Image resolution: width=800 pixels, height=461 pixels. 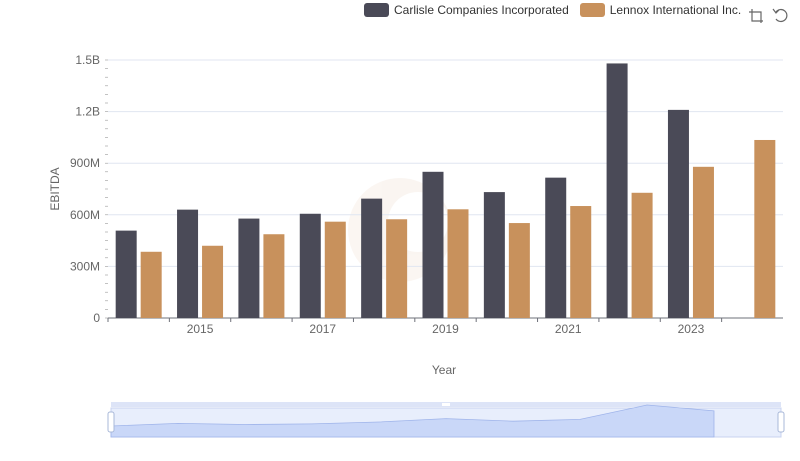 What do you see at coordinates (592, 10) in the screenshot?
I see `legend-swatch-lennox` at bounding box center [592, 10].